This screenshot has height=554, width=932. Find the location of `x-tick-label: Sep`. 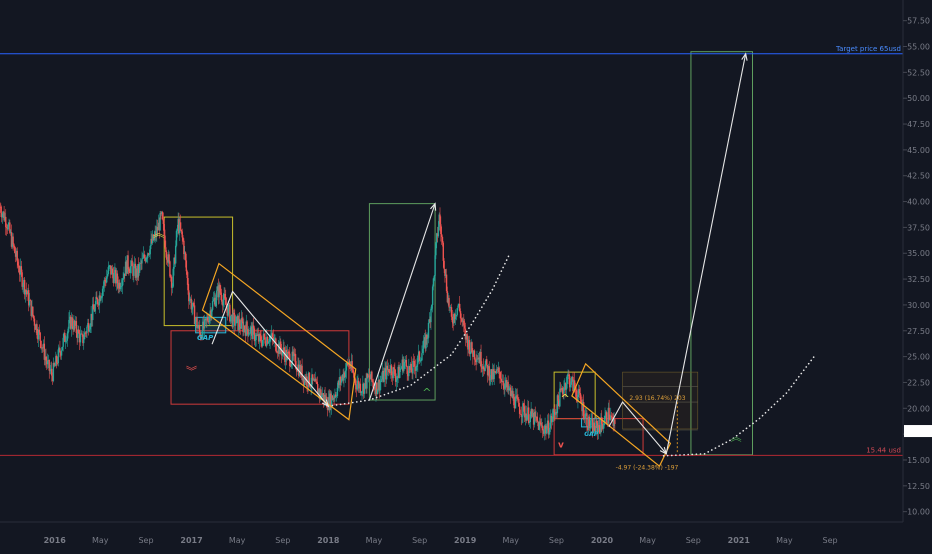

x-tick-label: Sep is located at coordinates (145, 540).